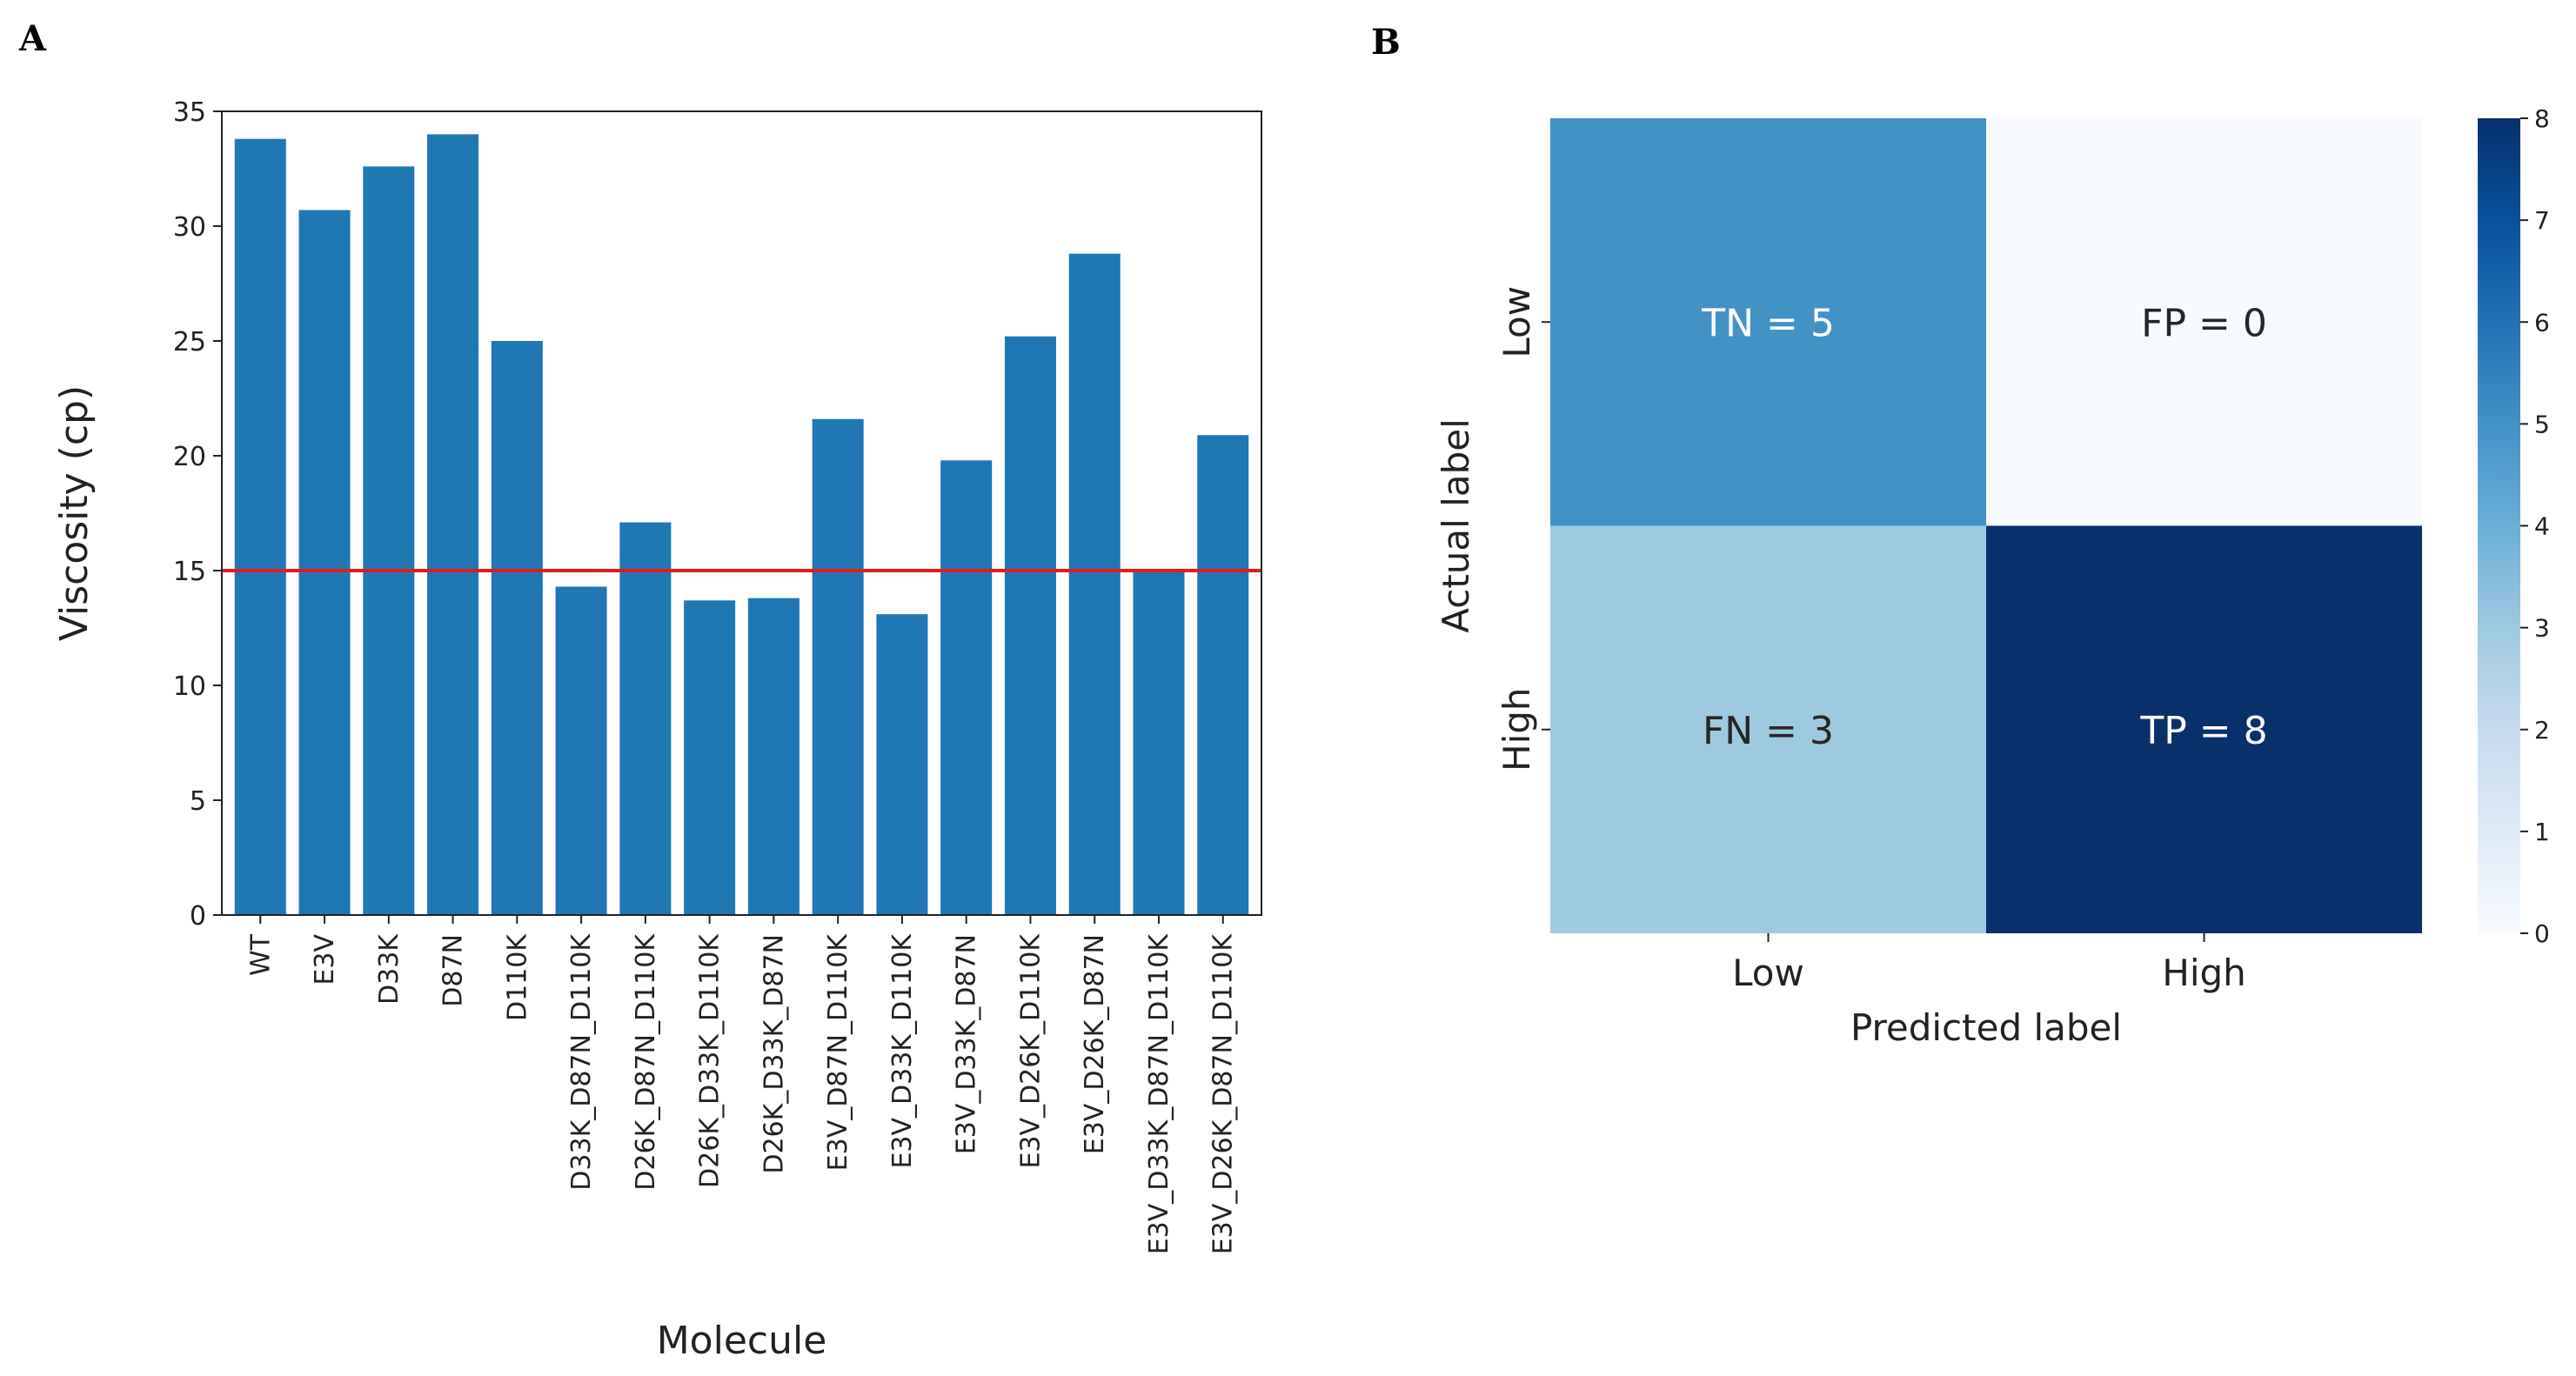 Image resolution: width=2576 pixels, height=1376 pixels. I want to click on x-tick-label: E3V_D87N_D110K, so click(838, 1052).